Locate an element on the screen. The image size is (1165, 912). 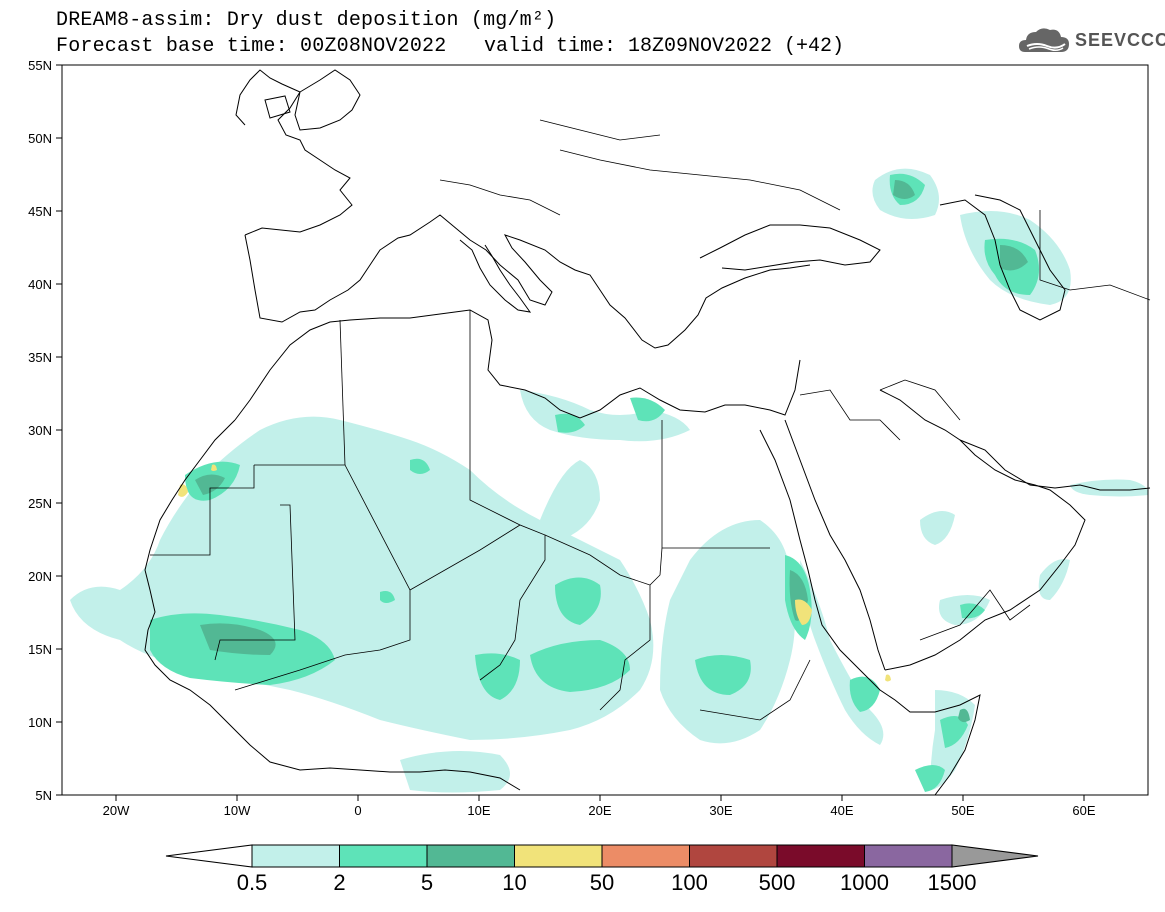
lon-tick-label: 60E is located at coordinates (1083, 810).